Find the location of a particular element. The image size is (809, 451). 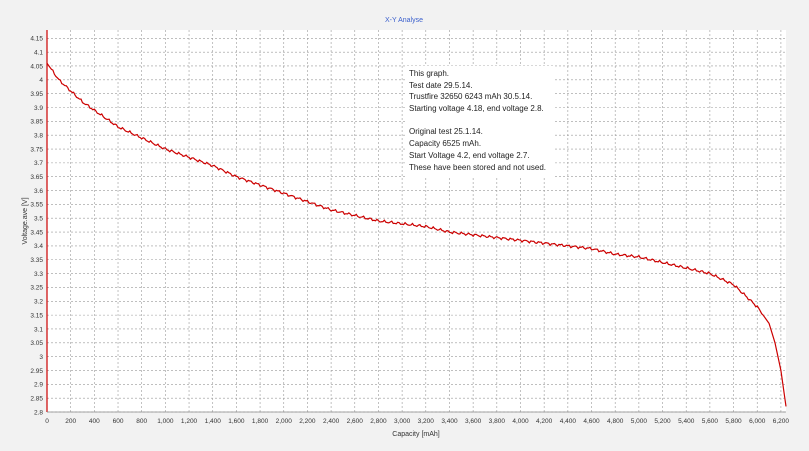

annotation-line: Start Voltage 4.2, end voltage 2.7. is located at coordinates (469, 155).